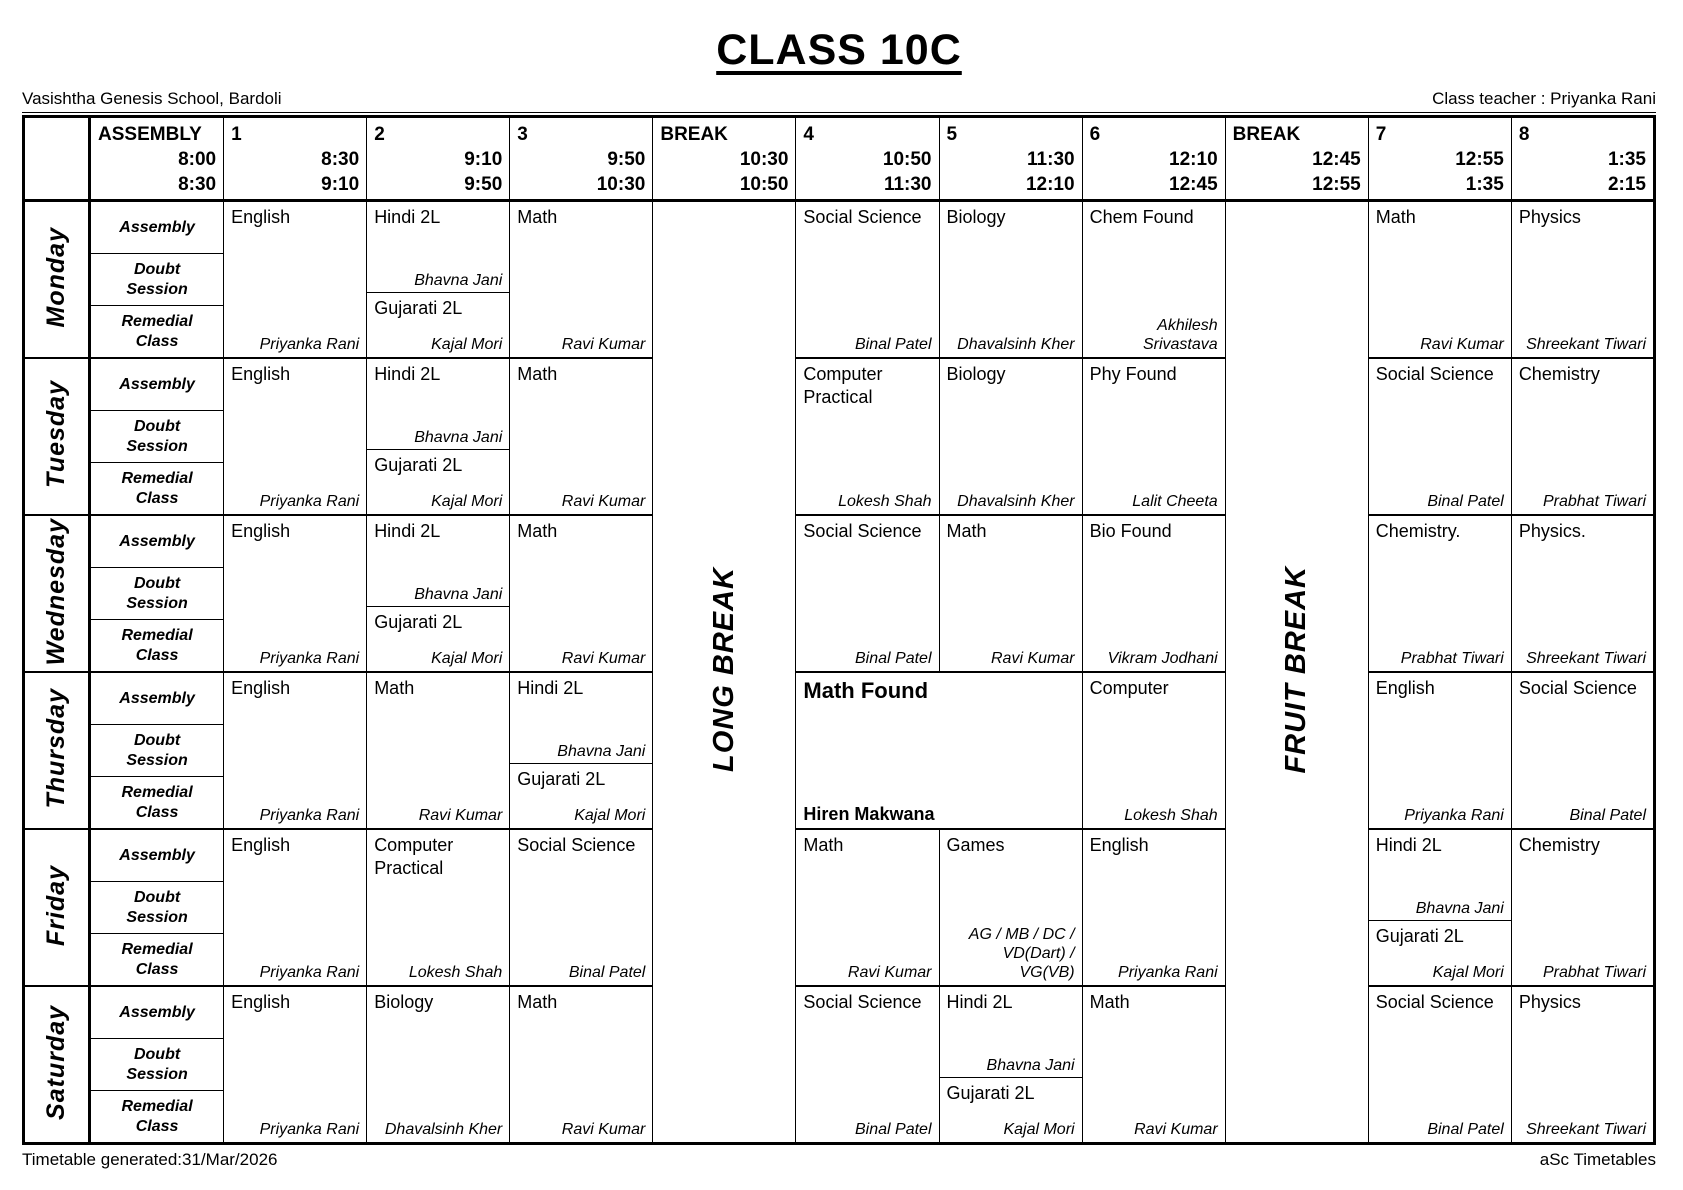  What do you see at coordinates (869, 813) in the screenshot?
I see `teacher-label: Hiren Makwana` at bounding box center [869, 813].